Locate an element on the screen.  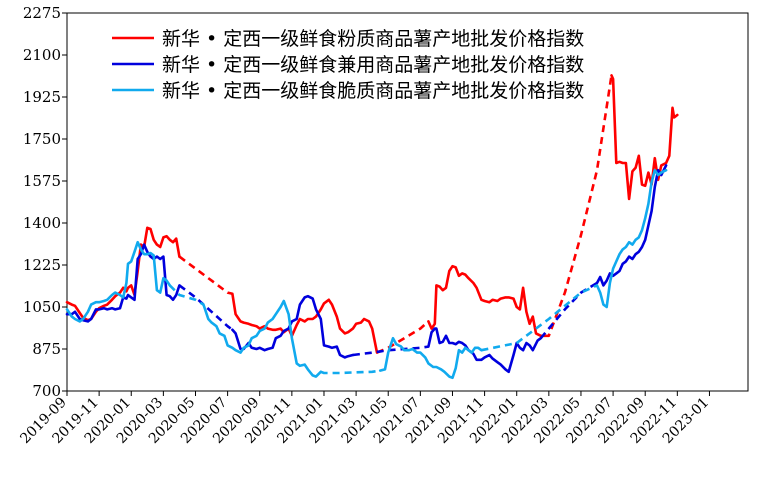
y-tick-label: 1400 is located at coordinates (42, 223).